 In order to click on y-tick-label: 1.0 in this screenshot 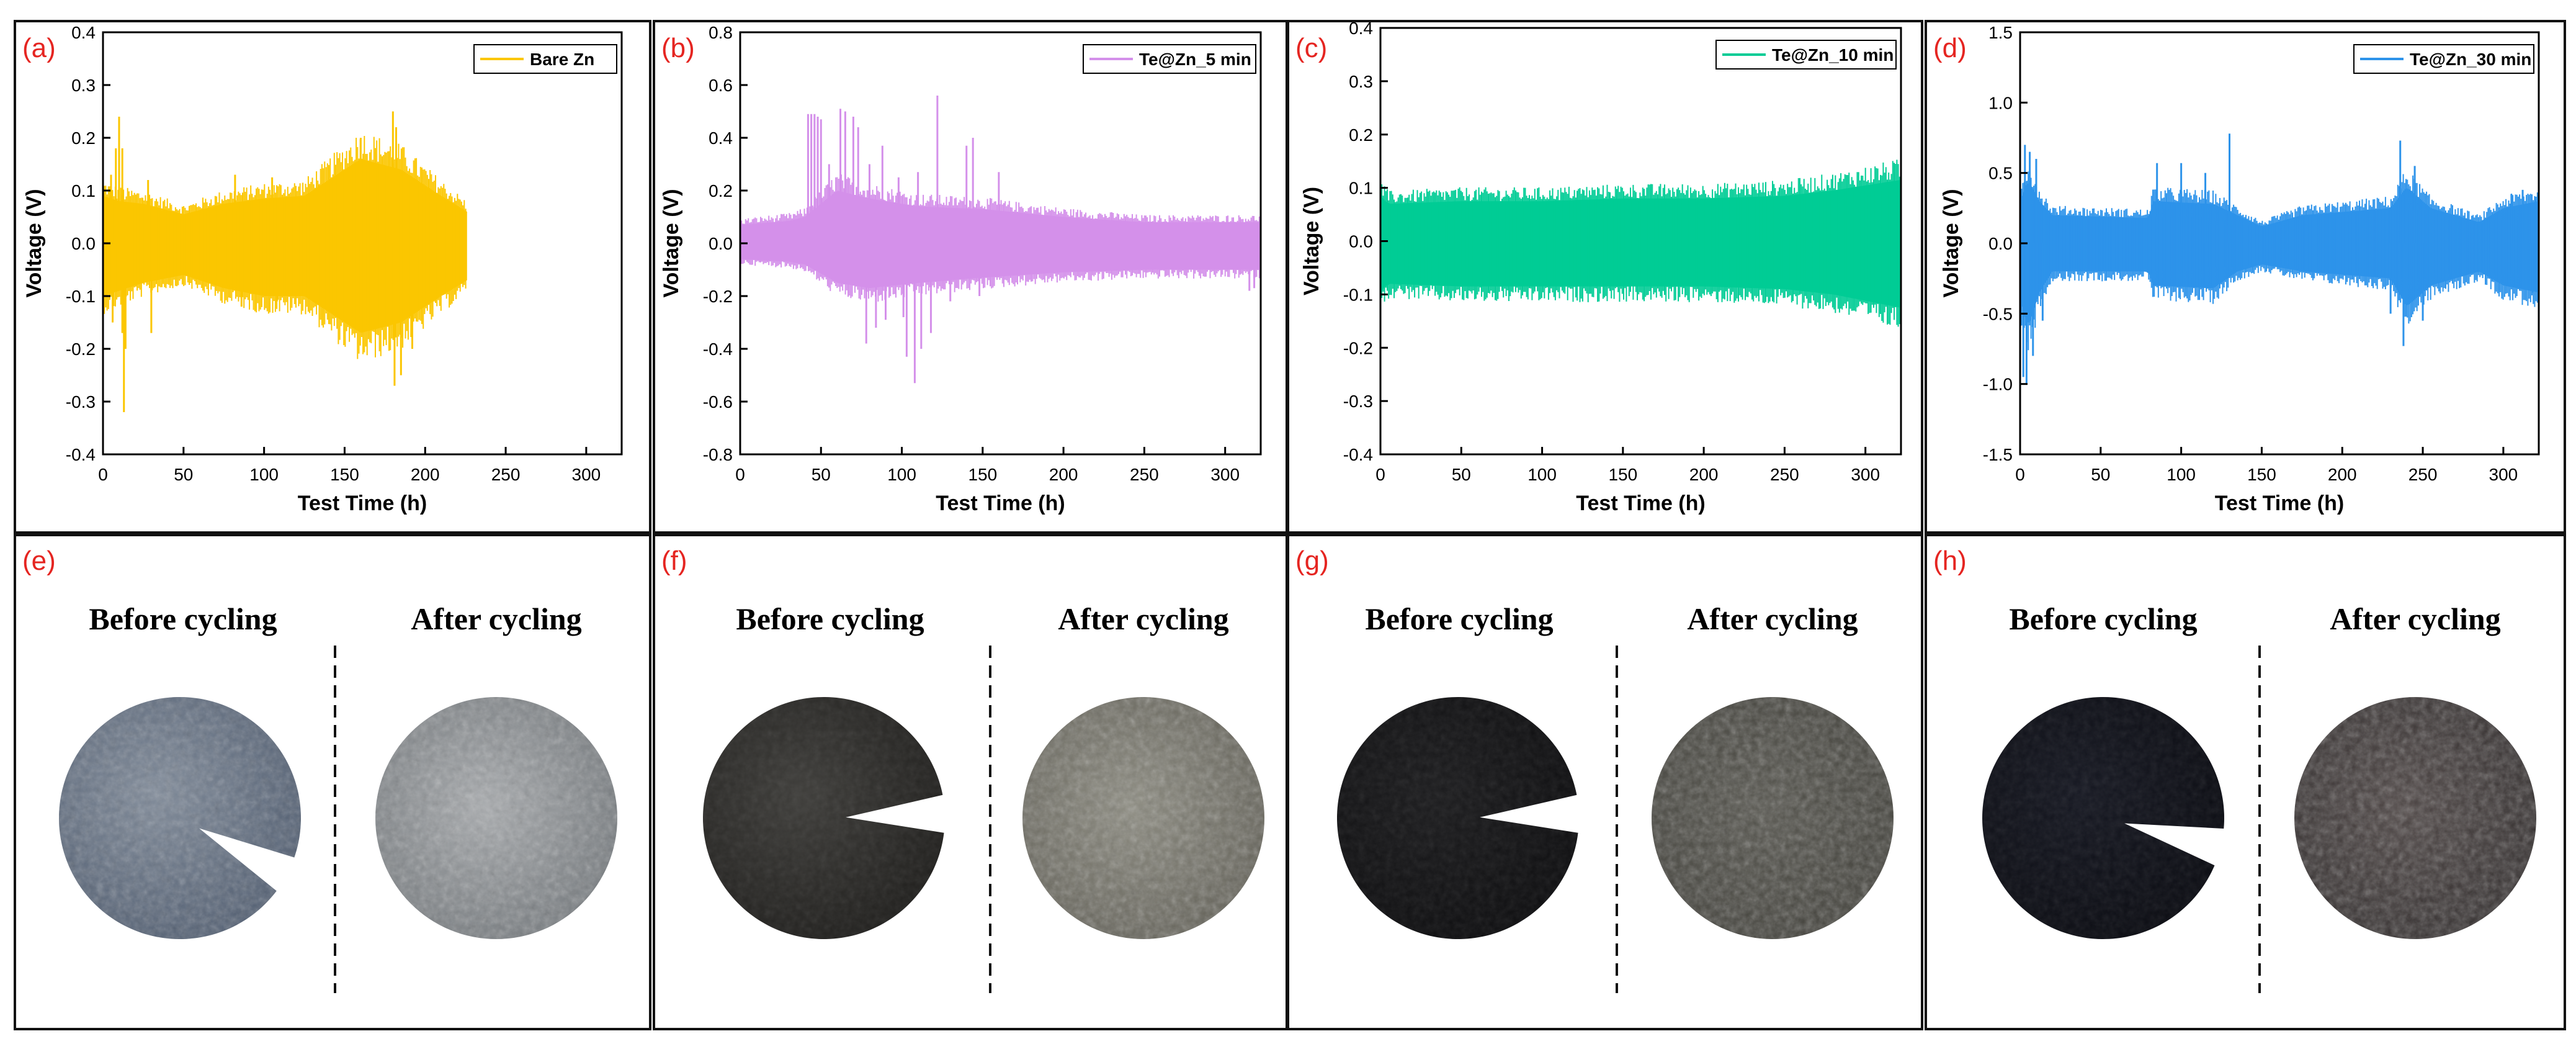, I will do `click(2000, 102)`.